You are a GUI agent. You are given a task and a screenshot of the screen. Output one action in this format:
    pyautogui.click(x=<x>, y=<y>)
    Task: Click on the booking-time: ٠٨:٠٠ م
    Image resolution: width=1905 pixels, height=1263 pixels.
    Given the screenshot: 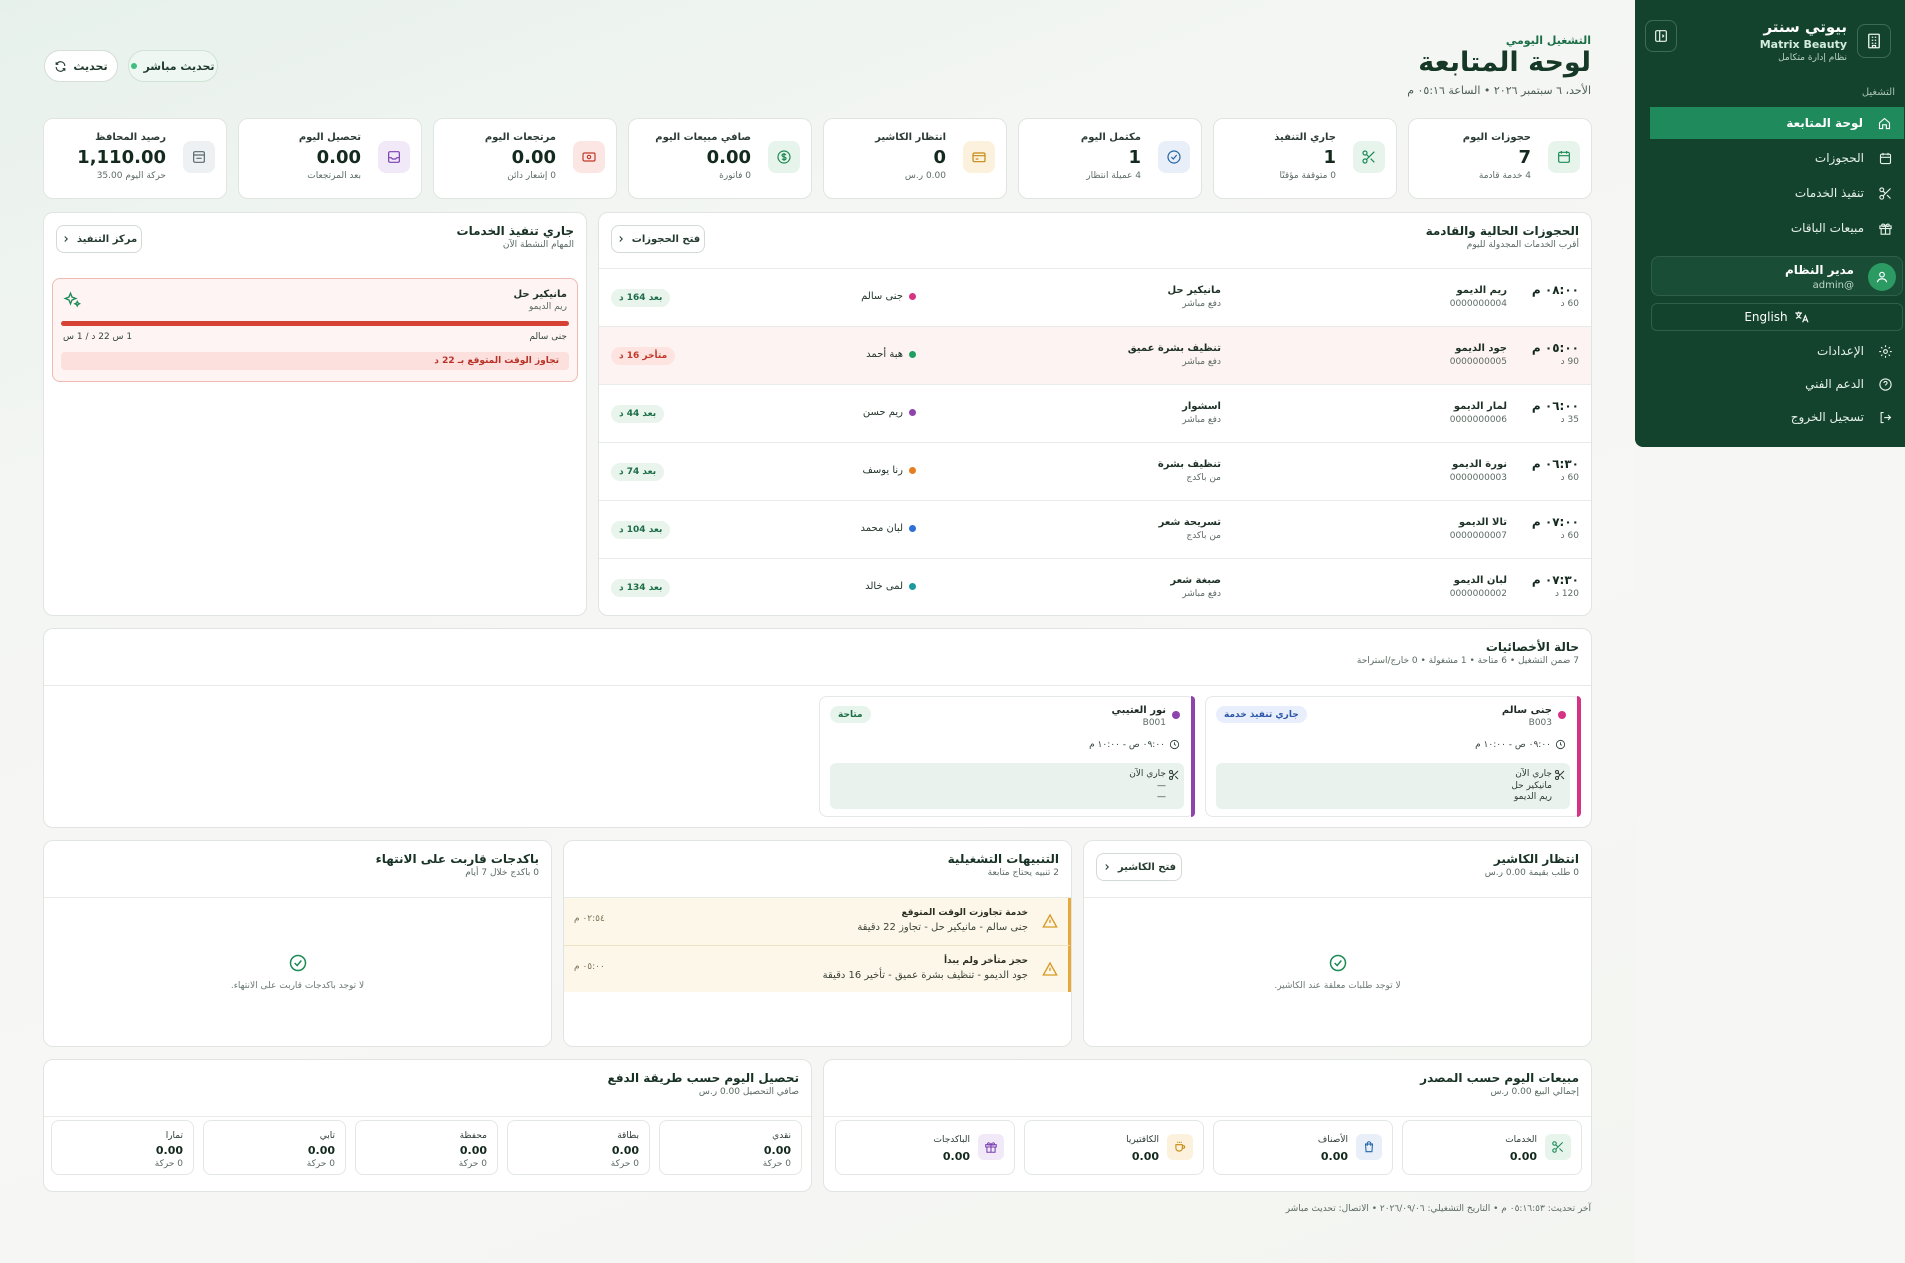 What is the action you would take?
    pyautogui.click(x=1555, y=290)
    